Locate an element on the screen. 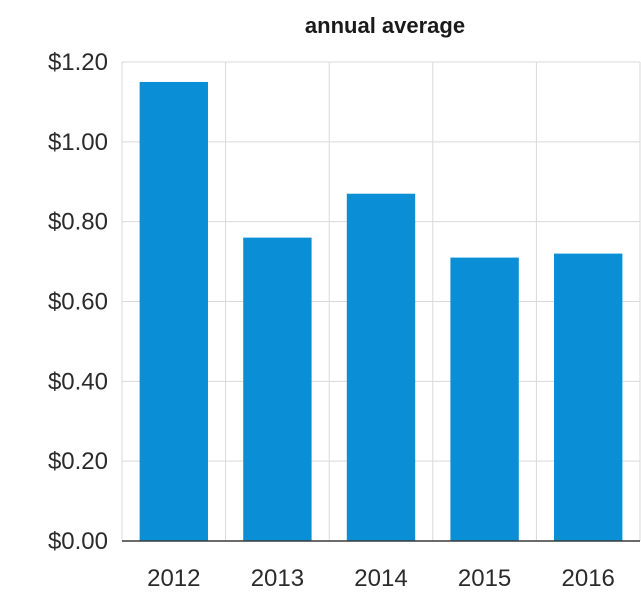 The height and width of the screenshot is (593, 641). x-tick-label: 2014 is located at coordinates (380, 578).